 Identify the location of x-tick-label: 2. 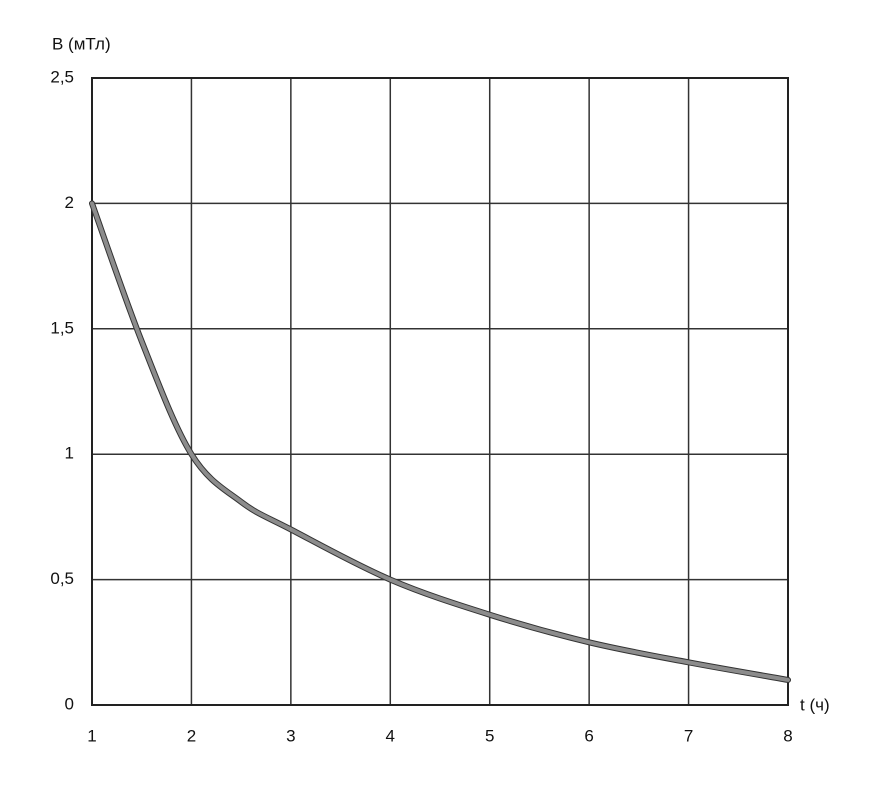
(191, 735).